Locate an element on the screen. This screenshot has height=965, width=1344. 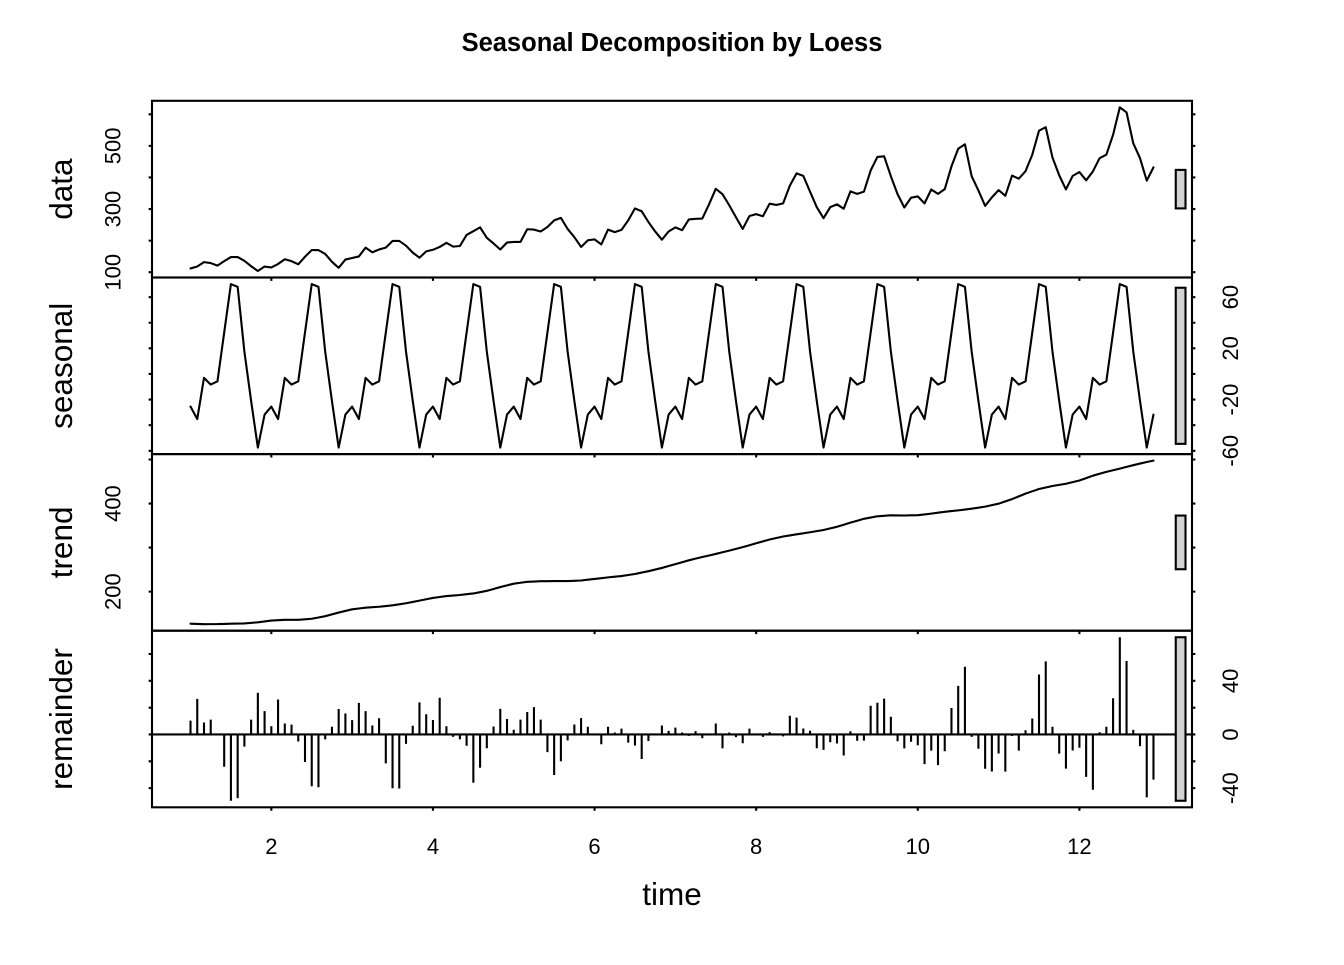
svg-text: 100 is located at coordinates (112, 272).